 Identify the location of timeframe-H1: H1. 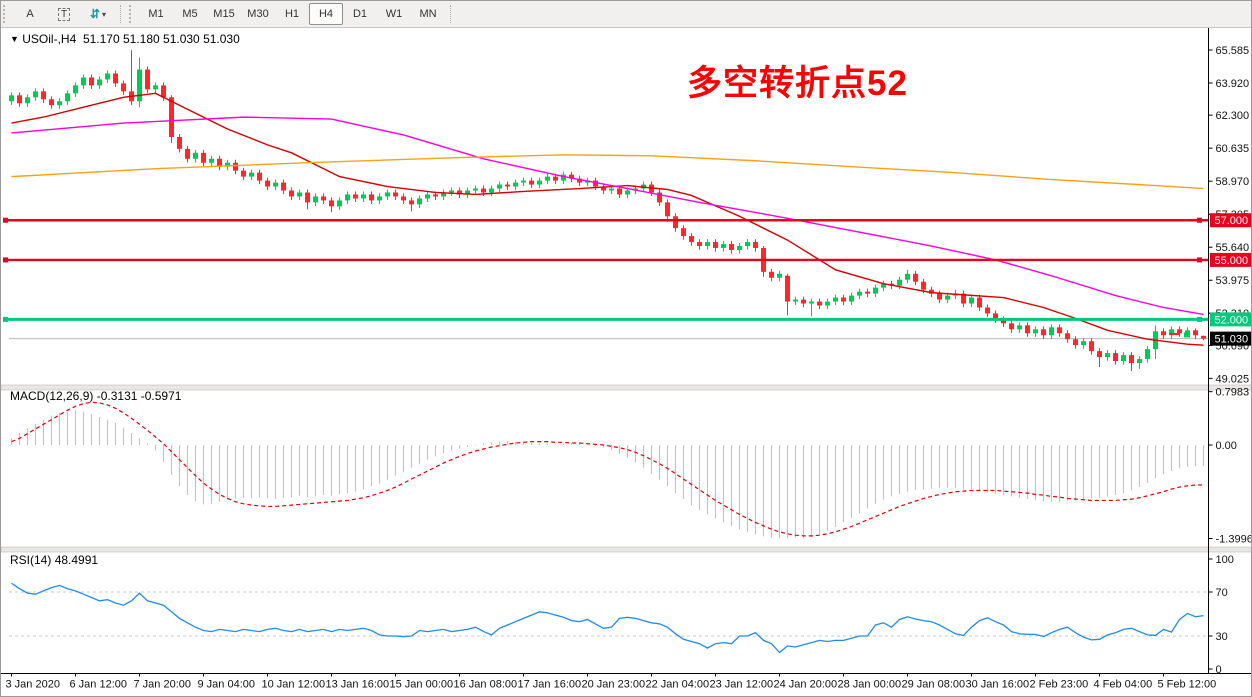
(292, 14).